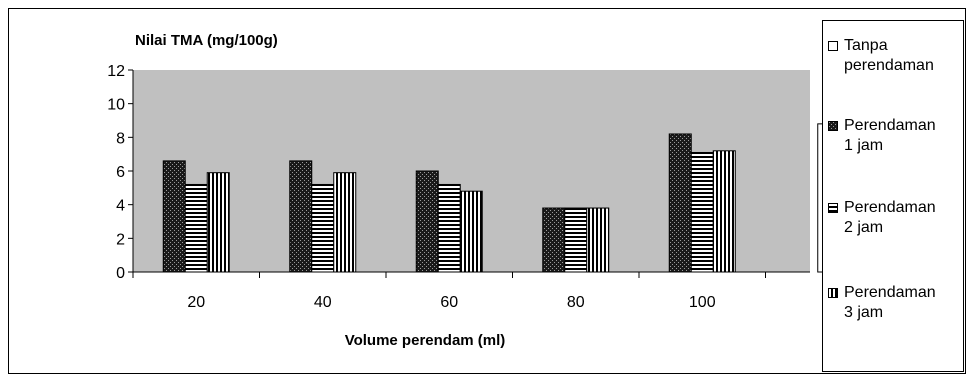 The height and width of the screenshot is (377, 970). I want to click on legend-item: Perendaman 3 jam, so click(893, 303).